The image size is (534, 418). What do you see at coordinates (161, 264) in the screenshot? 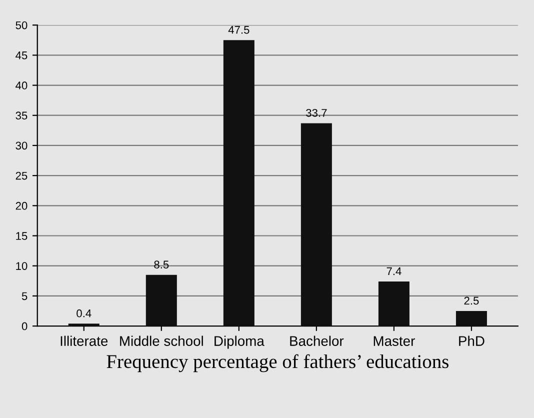
I see `data-label: 8.5` at bounding box center [161, 264].